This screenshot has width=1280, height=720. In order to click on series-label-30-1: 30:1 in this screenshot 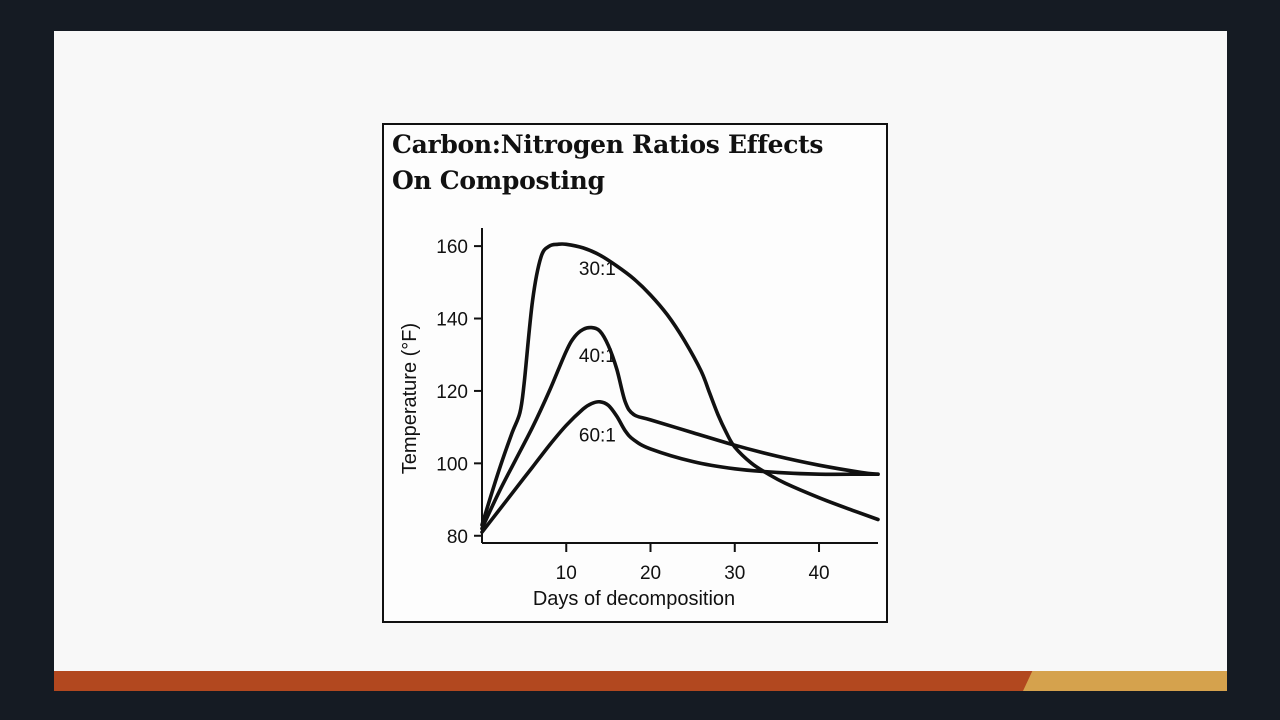, I will do `click(597, 269)`.